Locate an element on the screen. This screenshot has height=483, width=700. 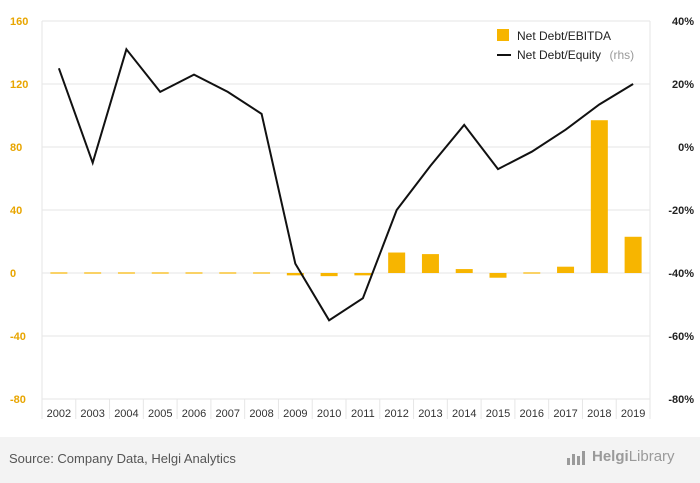
x-tick-label: 2012 is located at coordinates (396, 414).